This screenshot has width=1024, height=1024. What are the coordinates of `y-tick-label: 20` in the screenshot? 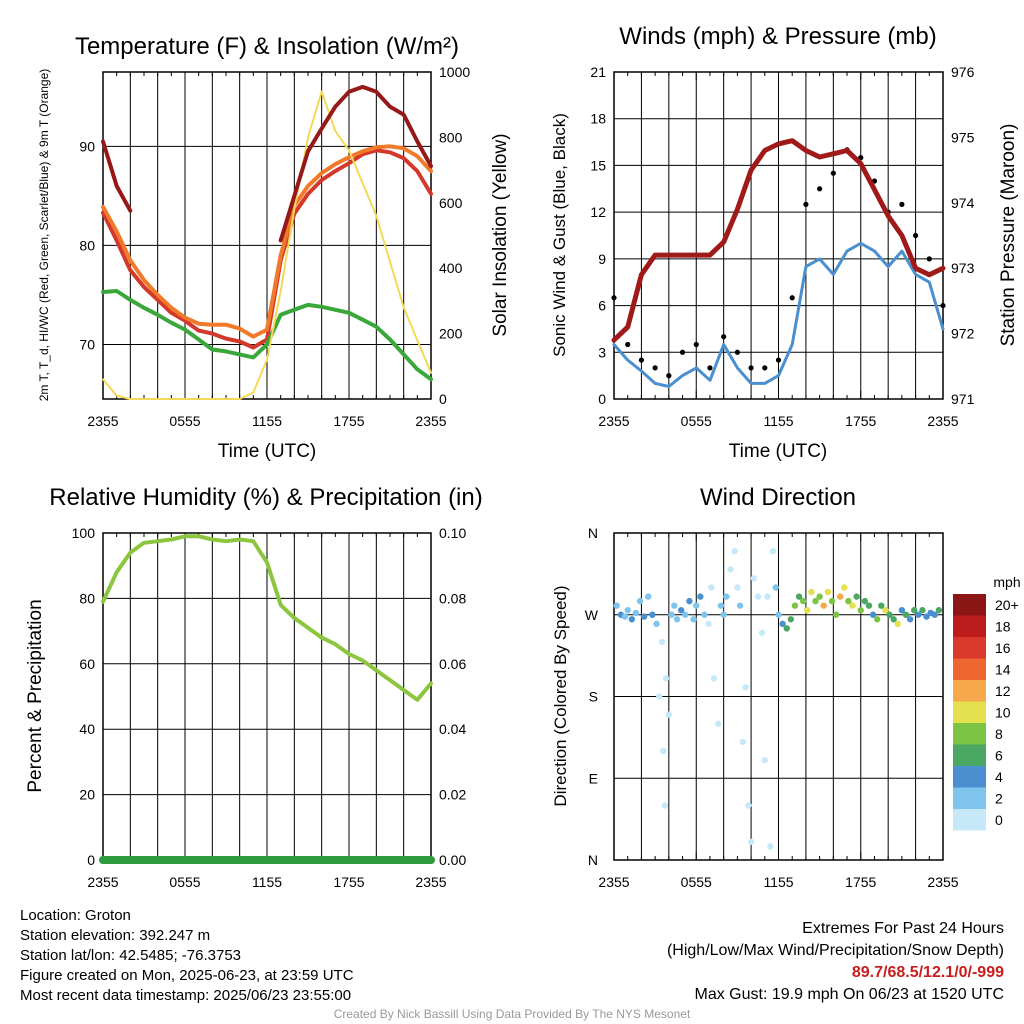 It's located at (87, 795).